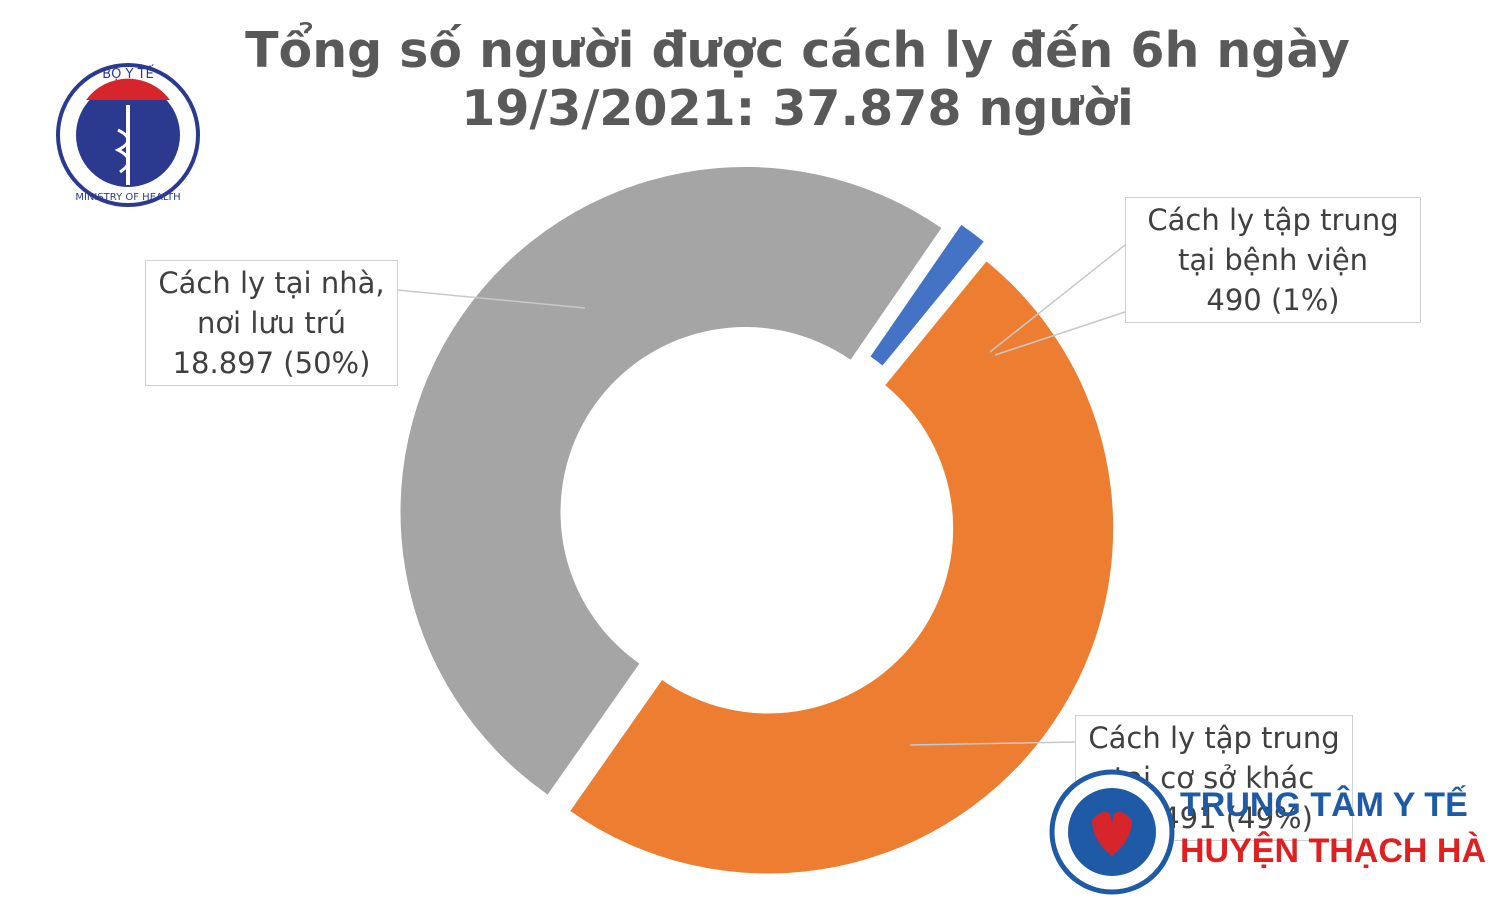 The image size is (1500, 900). Describe the element at coordinates (1273, 300) in the screenshot. I see `value-label: 490 (1%)` at that location.